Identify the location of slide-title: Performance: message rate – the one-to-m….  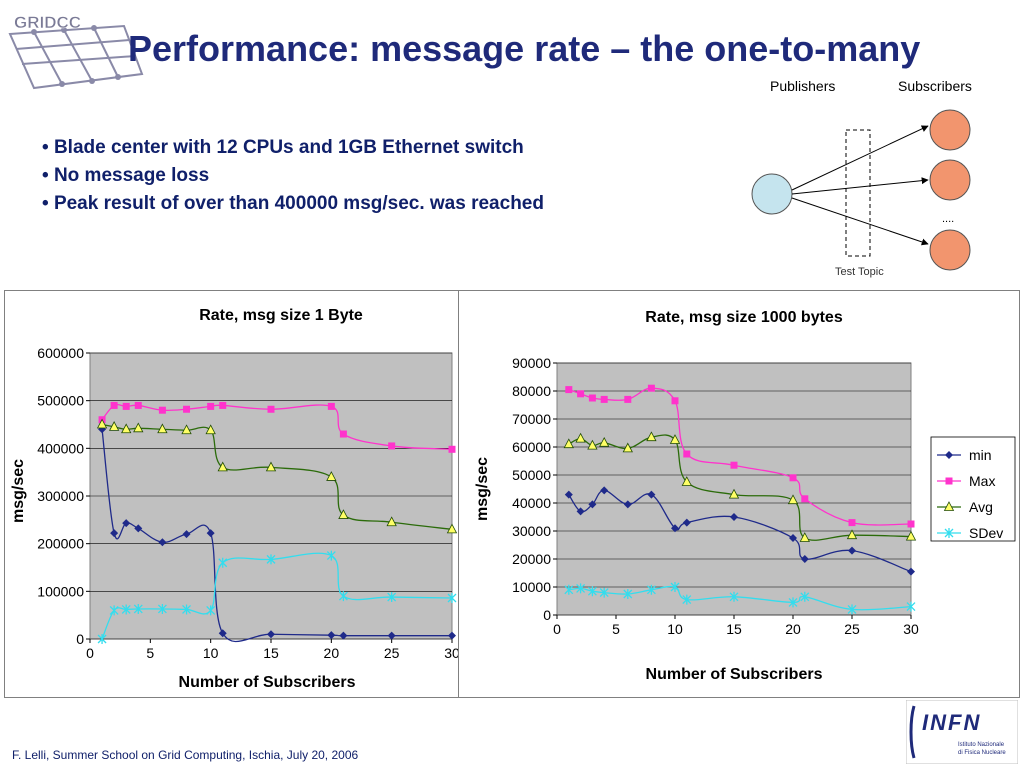
(524, 48).